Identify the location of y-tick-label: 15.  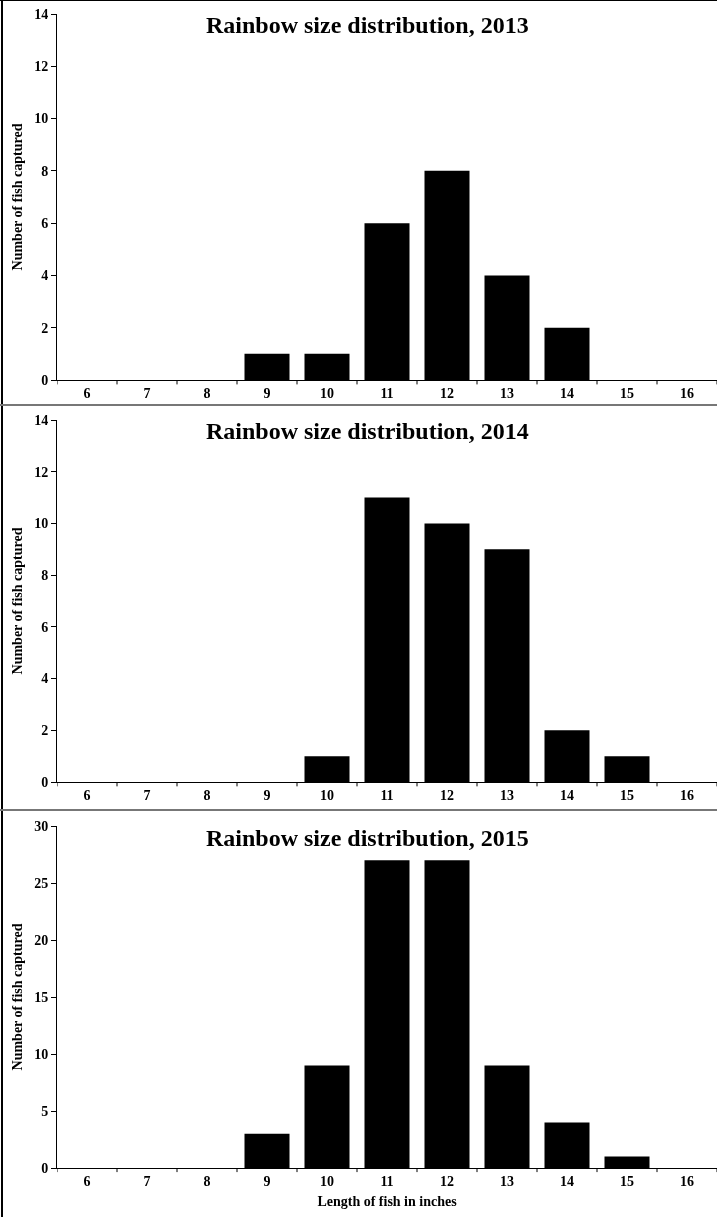
(41, 997).